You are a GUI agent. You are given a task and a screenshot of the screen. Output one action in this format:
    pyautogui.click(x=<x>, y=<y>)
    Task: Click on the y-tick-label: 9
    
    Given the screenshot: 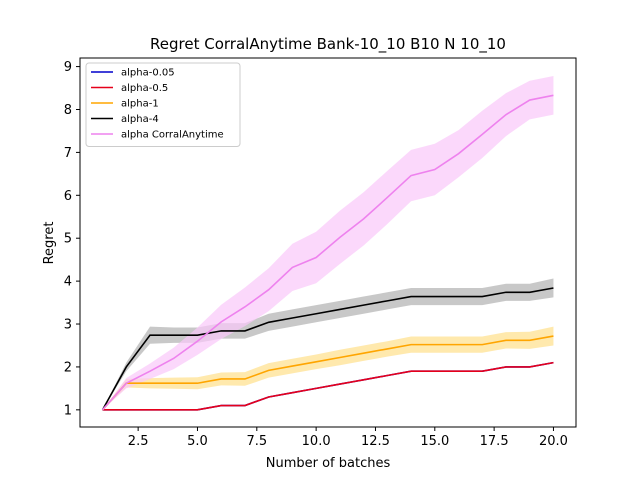 What is the action you would take?
    pyautogui.click(x=68, y=67)
    